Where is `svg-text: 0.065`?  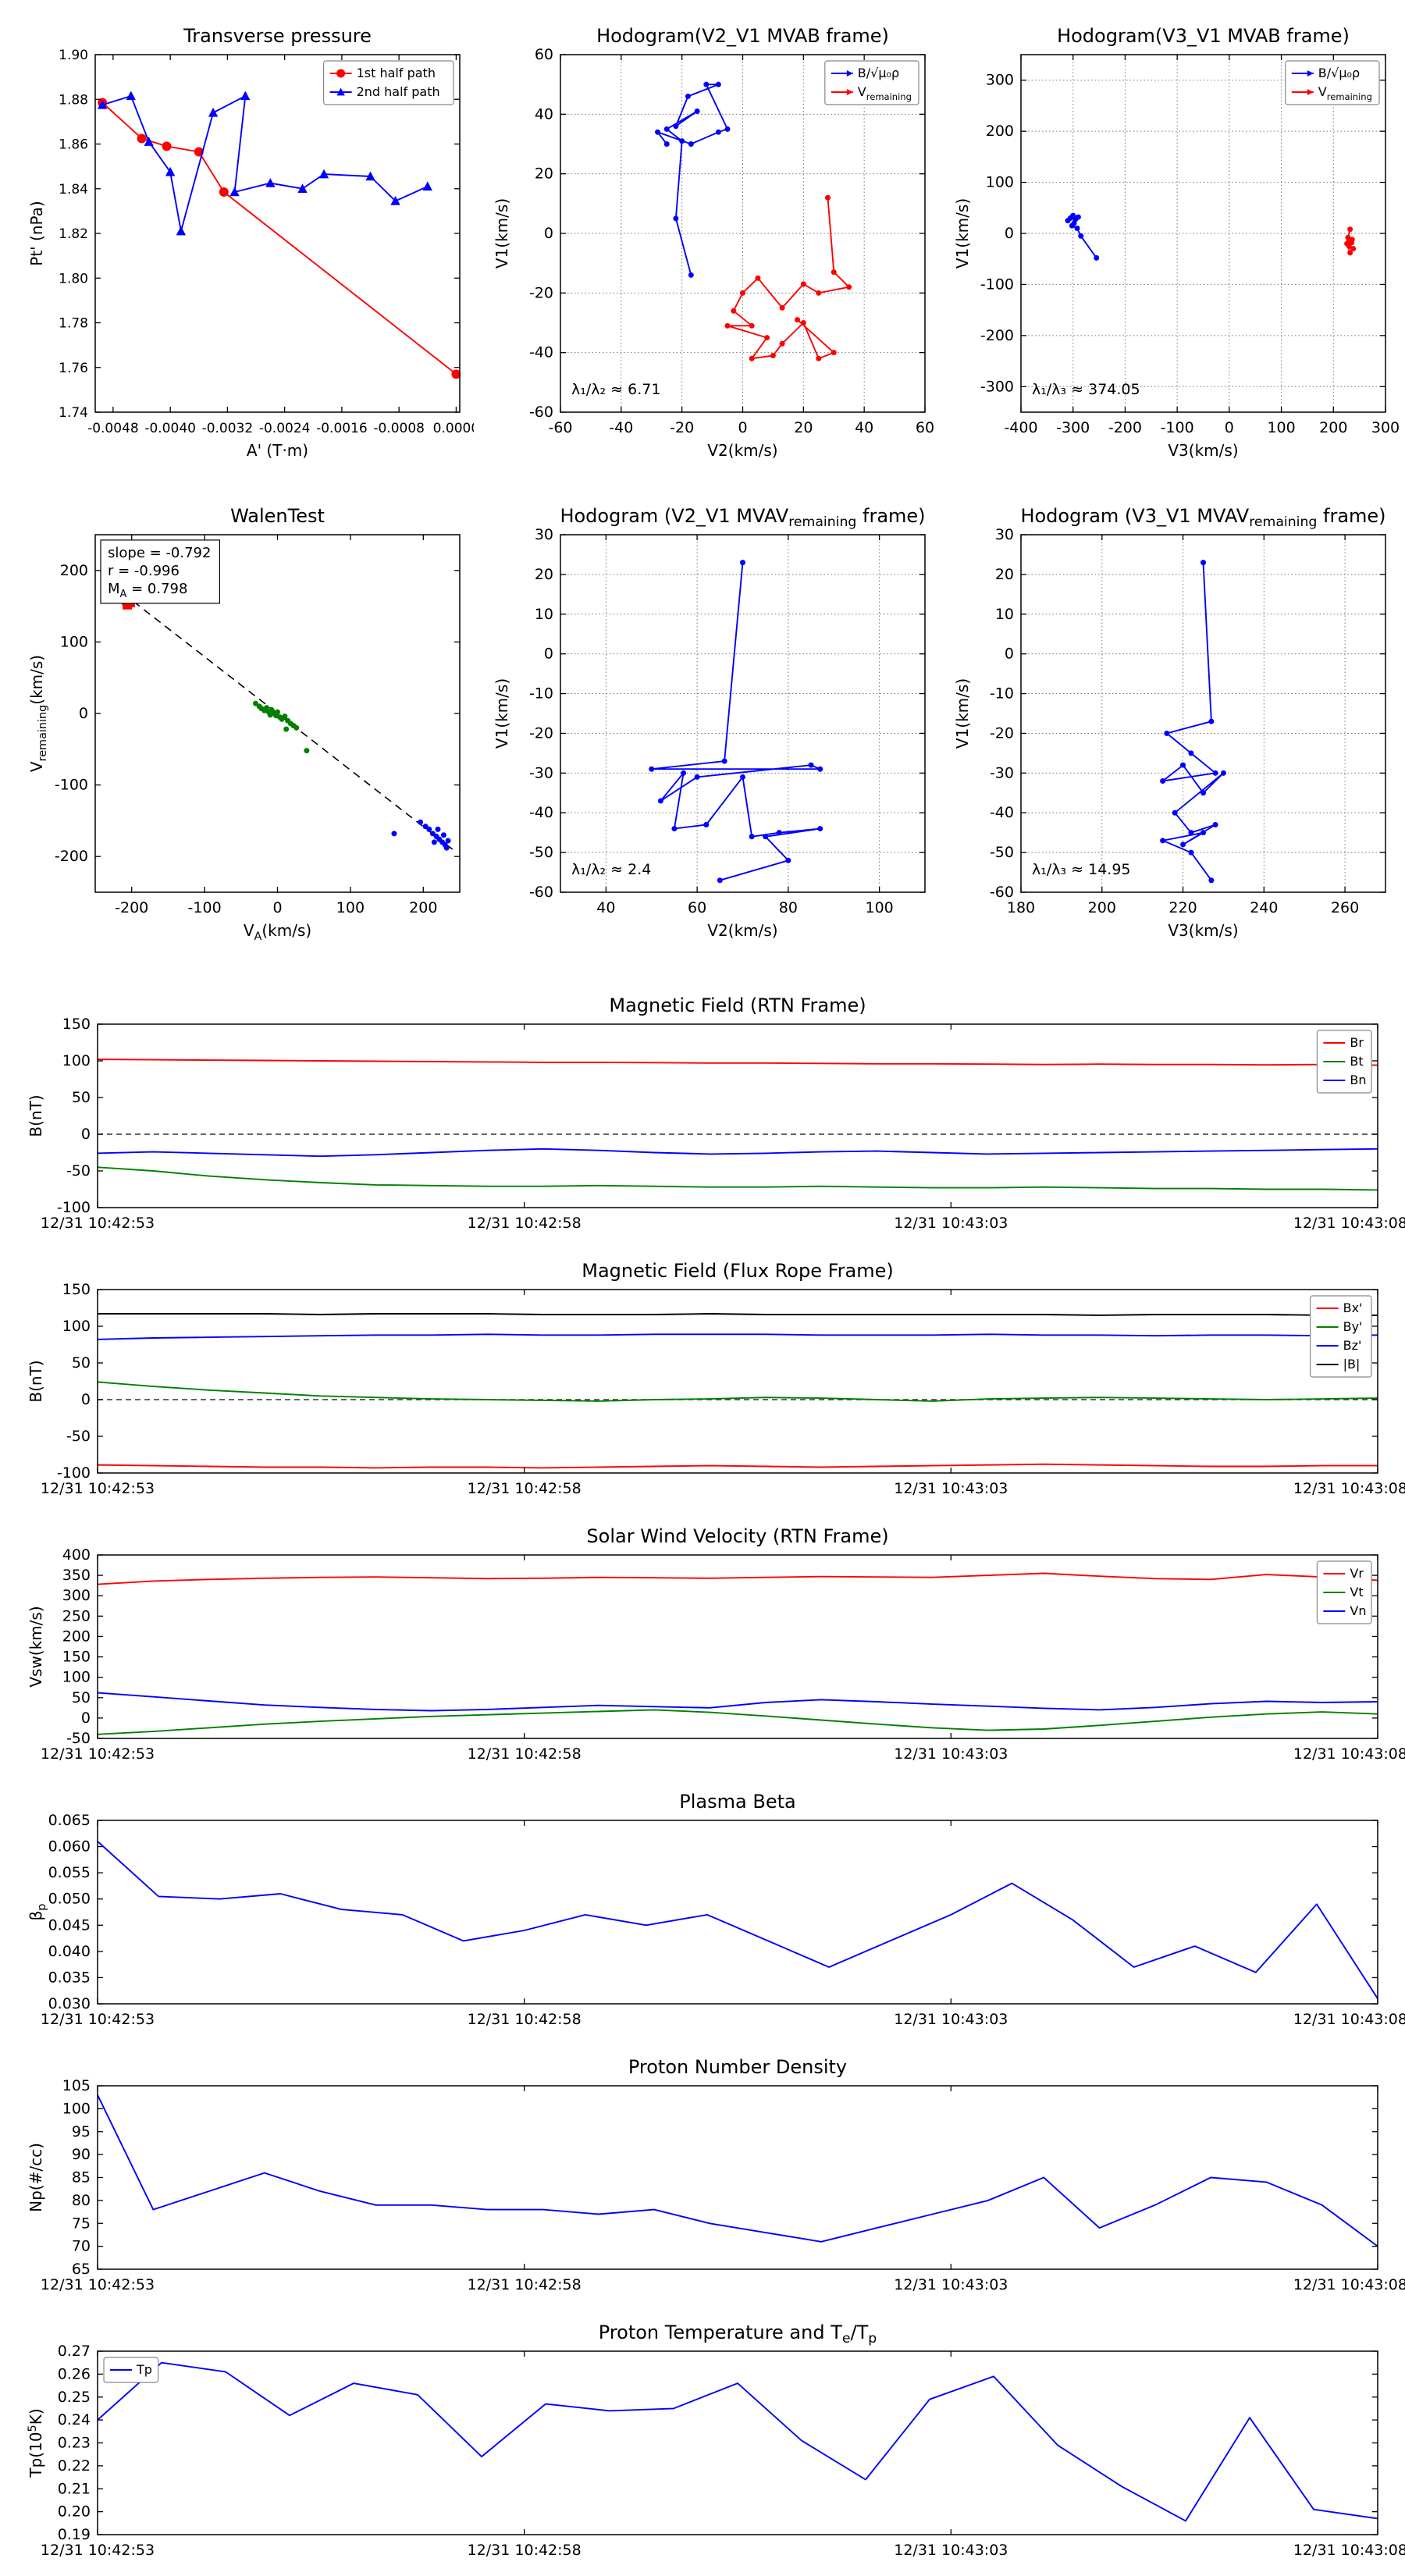 svg-text: 0.065 is located at coordinates (69, 1820).